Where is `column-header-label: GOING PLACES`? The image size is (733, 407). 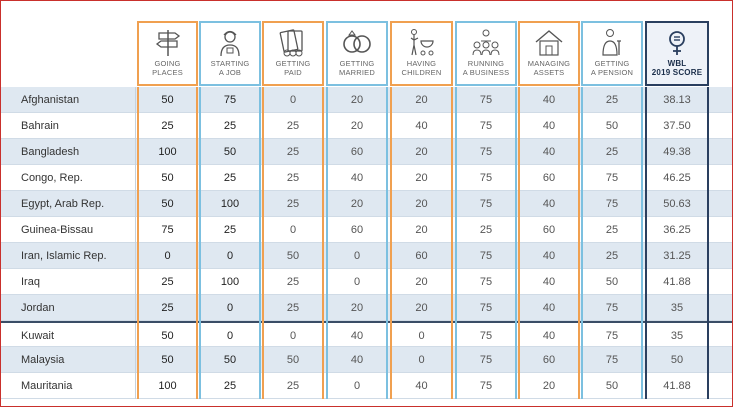
column-header-label: GOING PLACES is located at coordinates (167, 68).